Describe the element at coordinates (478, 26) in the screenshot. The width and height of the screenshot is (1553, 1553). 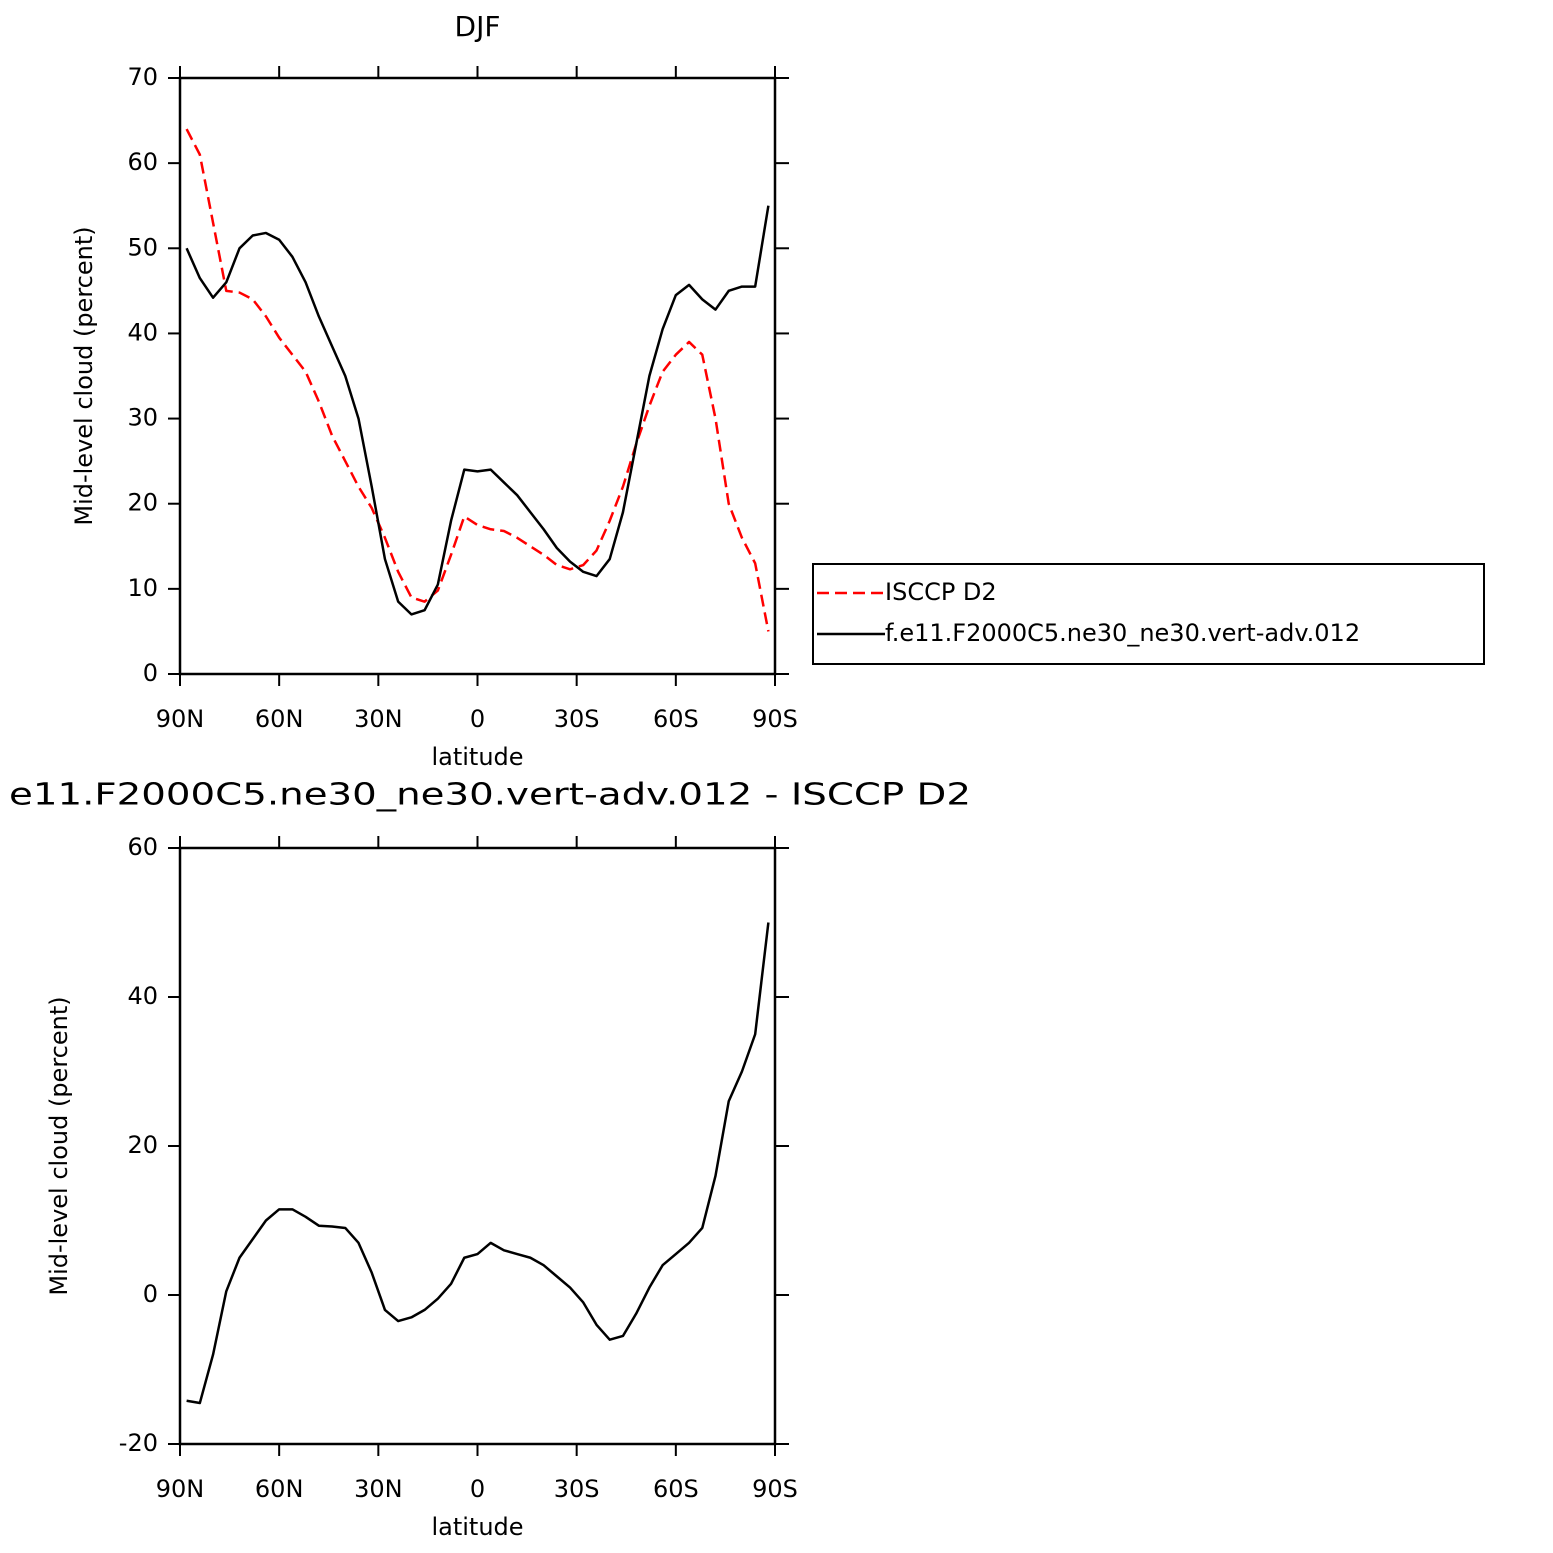
I see `chart-title: DJF` at that location.